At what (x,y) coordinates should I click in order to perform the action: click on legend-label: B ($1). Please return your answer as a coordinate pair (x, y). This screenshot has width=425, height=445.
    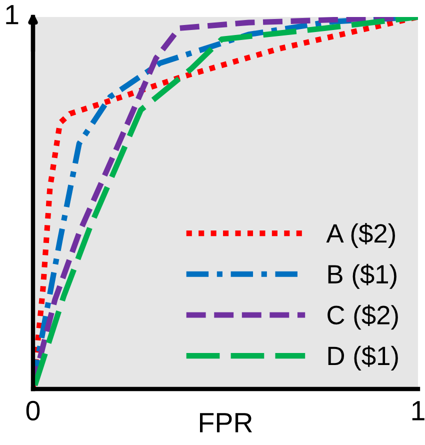
    Looking at the image, I should click on (362, 276).